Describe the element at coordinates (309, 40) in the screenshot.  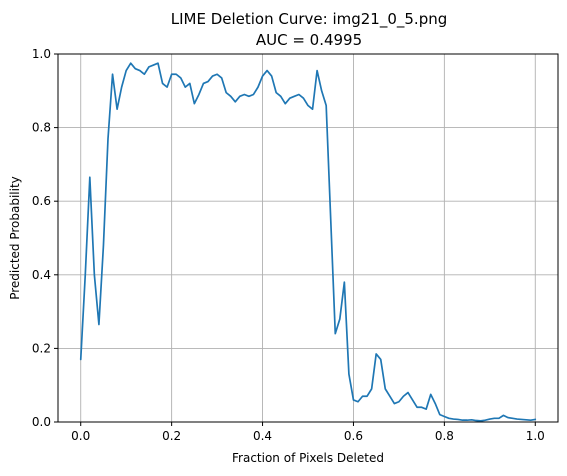
I see `chart-subtitle: AUC = 0.4995` at that location.